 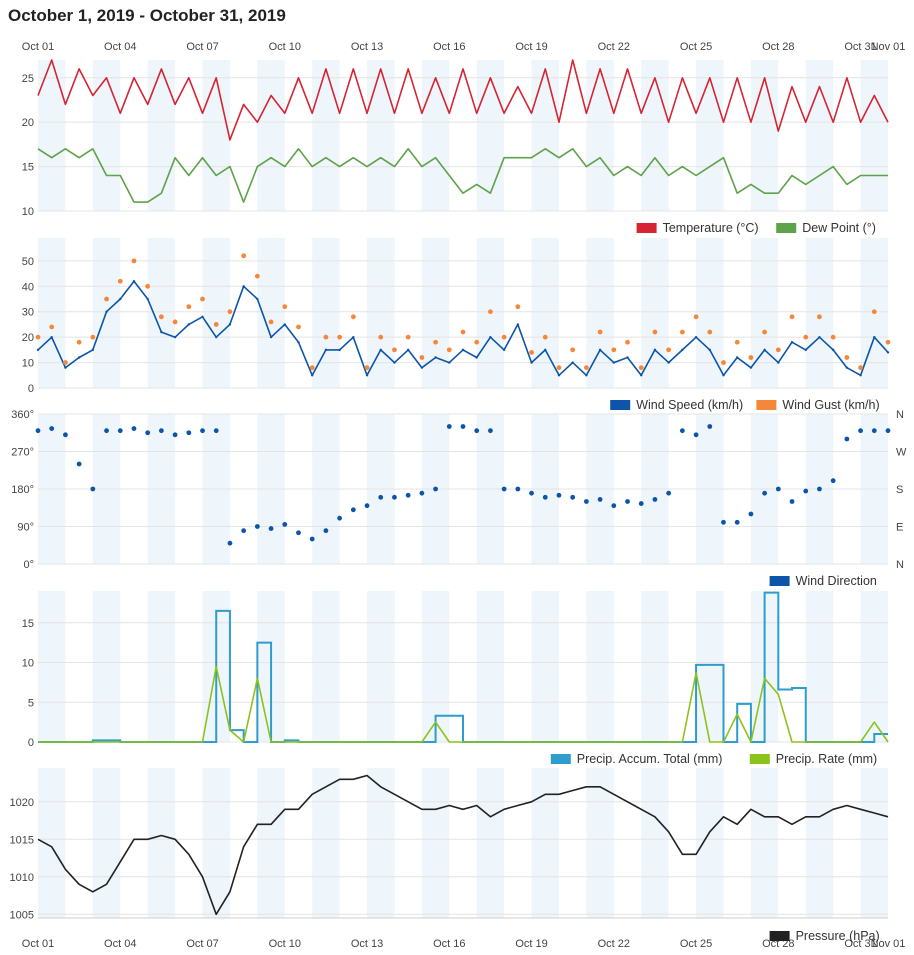 I want to click on pressure-hpa-line, so click(x=463, y=845).